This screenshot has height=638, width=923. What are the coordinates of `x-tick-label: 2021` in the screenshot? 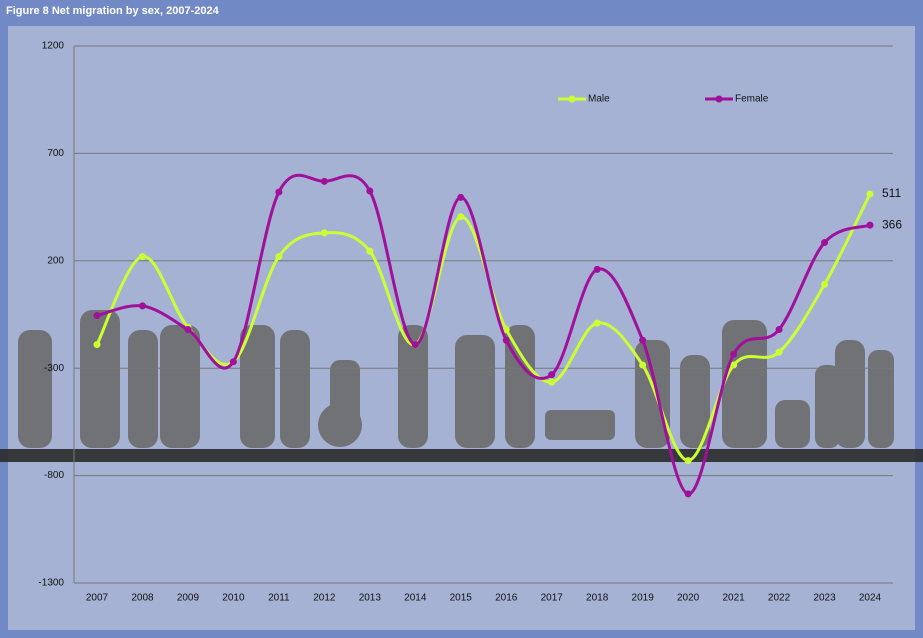 It's located at (733, 598).